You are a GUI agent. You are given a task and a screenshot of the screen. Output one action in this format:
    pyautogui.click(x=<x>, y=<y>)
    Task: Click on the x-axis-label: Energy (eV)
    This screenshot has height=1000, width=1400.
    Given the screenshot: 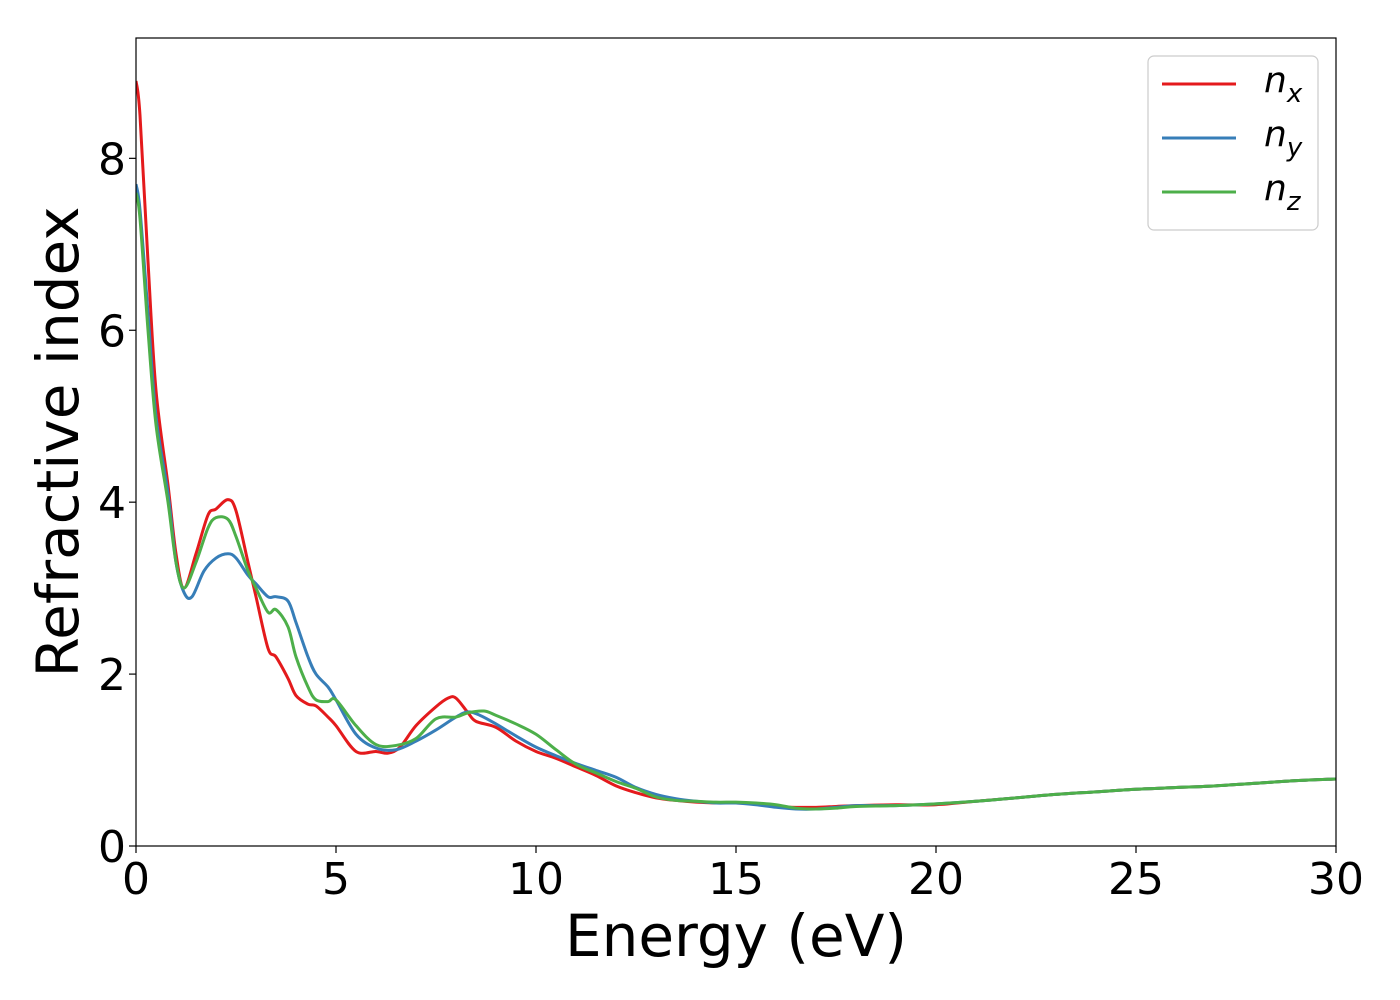 What is the action you would take?
    pyautogui.click(x=736, y=936)
    